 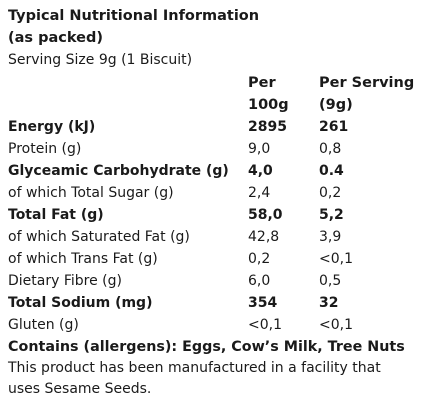 I want to click on per-100g-header-line1: Per, so click(x=262, y=83).